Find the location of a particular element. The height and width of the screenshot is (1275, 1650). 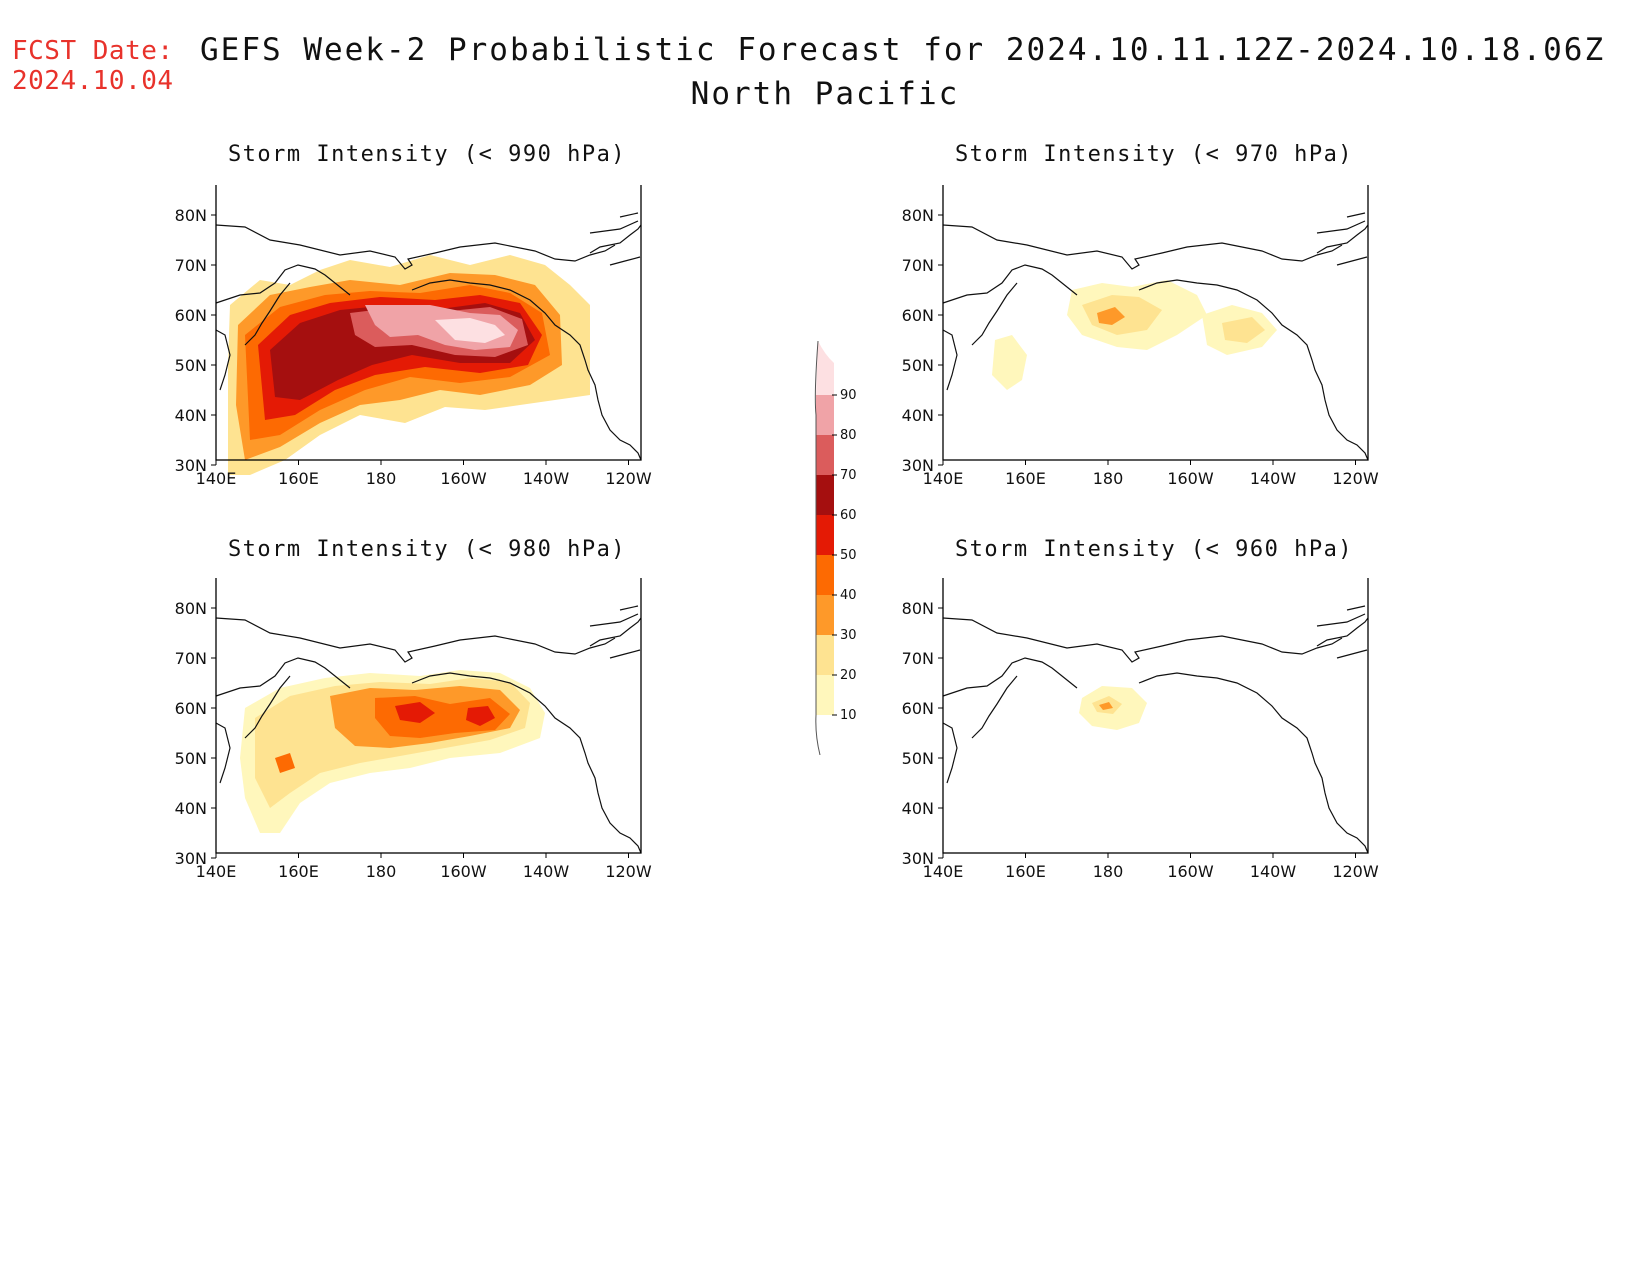

colorbar-label: 60 is located at coordinates (848, 515).